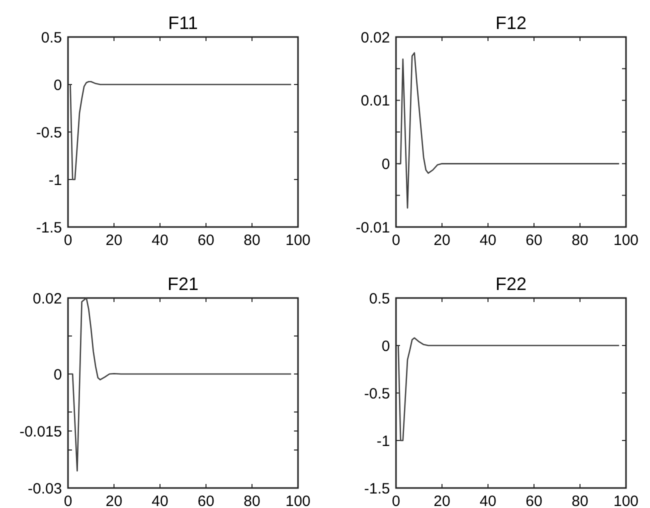 Image resolution: width=650 pixels, height=508 pixels. Describe the element at coordinates (511, 23) in the screenshot. I see `chart-title: F12` at that location.